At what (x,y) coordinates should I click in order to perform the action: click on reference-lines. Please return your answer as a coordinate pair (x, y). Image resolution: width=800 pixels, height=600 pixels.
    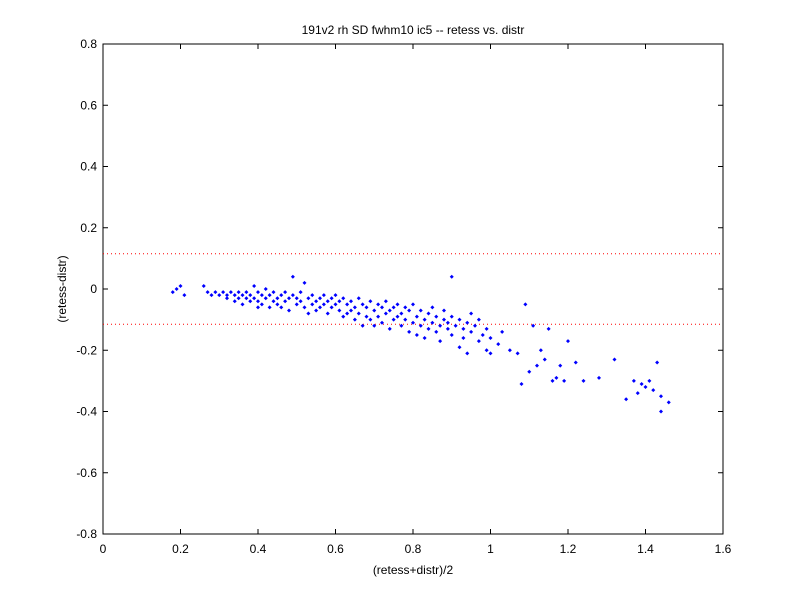
    Looking at the image, I should click on (413, 289).